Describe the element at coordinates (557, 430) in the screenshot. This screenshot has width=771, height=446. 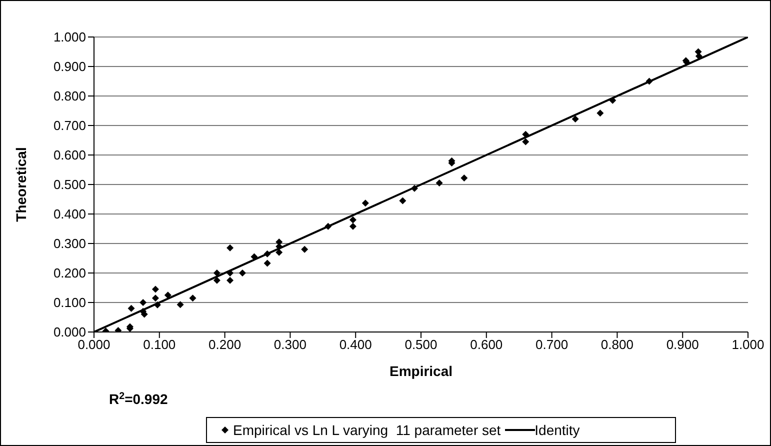
I see `legend-label: Identity` at that location.